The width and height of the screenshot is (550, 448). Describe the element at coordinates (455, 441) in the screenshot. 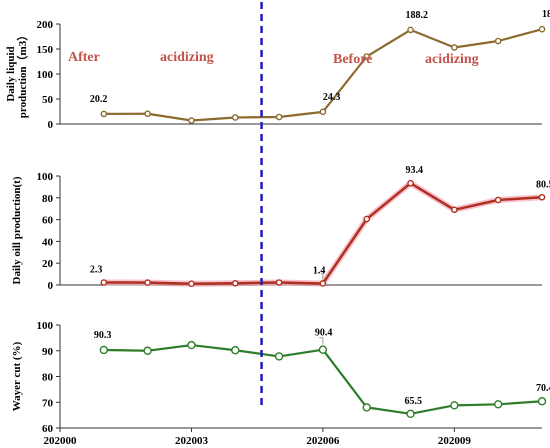

I see `x-tick-label: 202009` at that location.